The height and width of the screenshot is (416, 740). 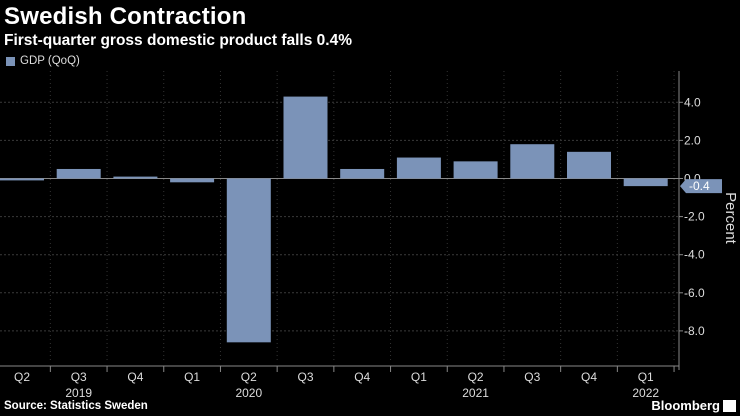 I want to click on legend-label: GDP (QoQ), so click(x=50, y=61).